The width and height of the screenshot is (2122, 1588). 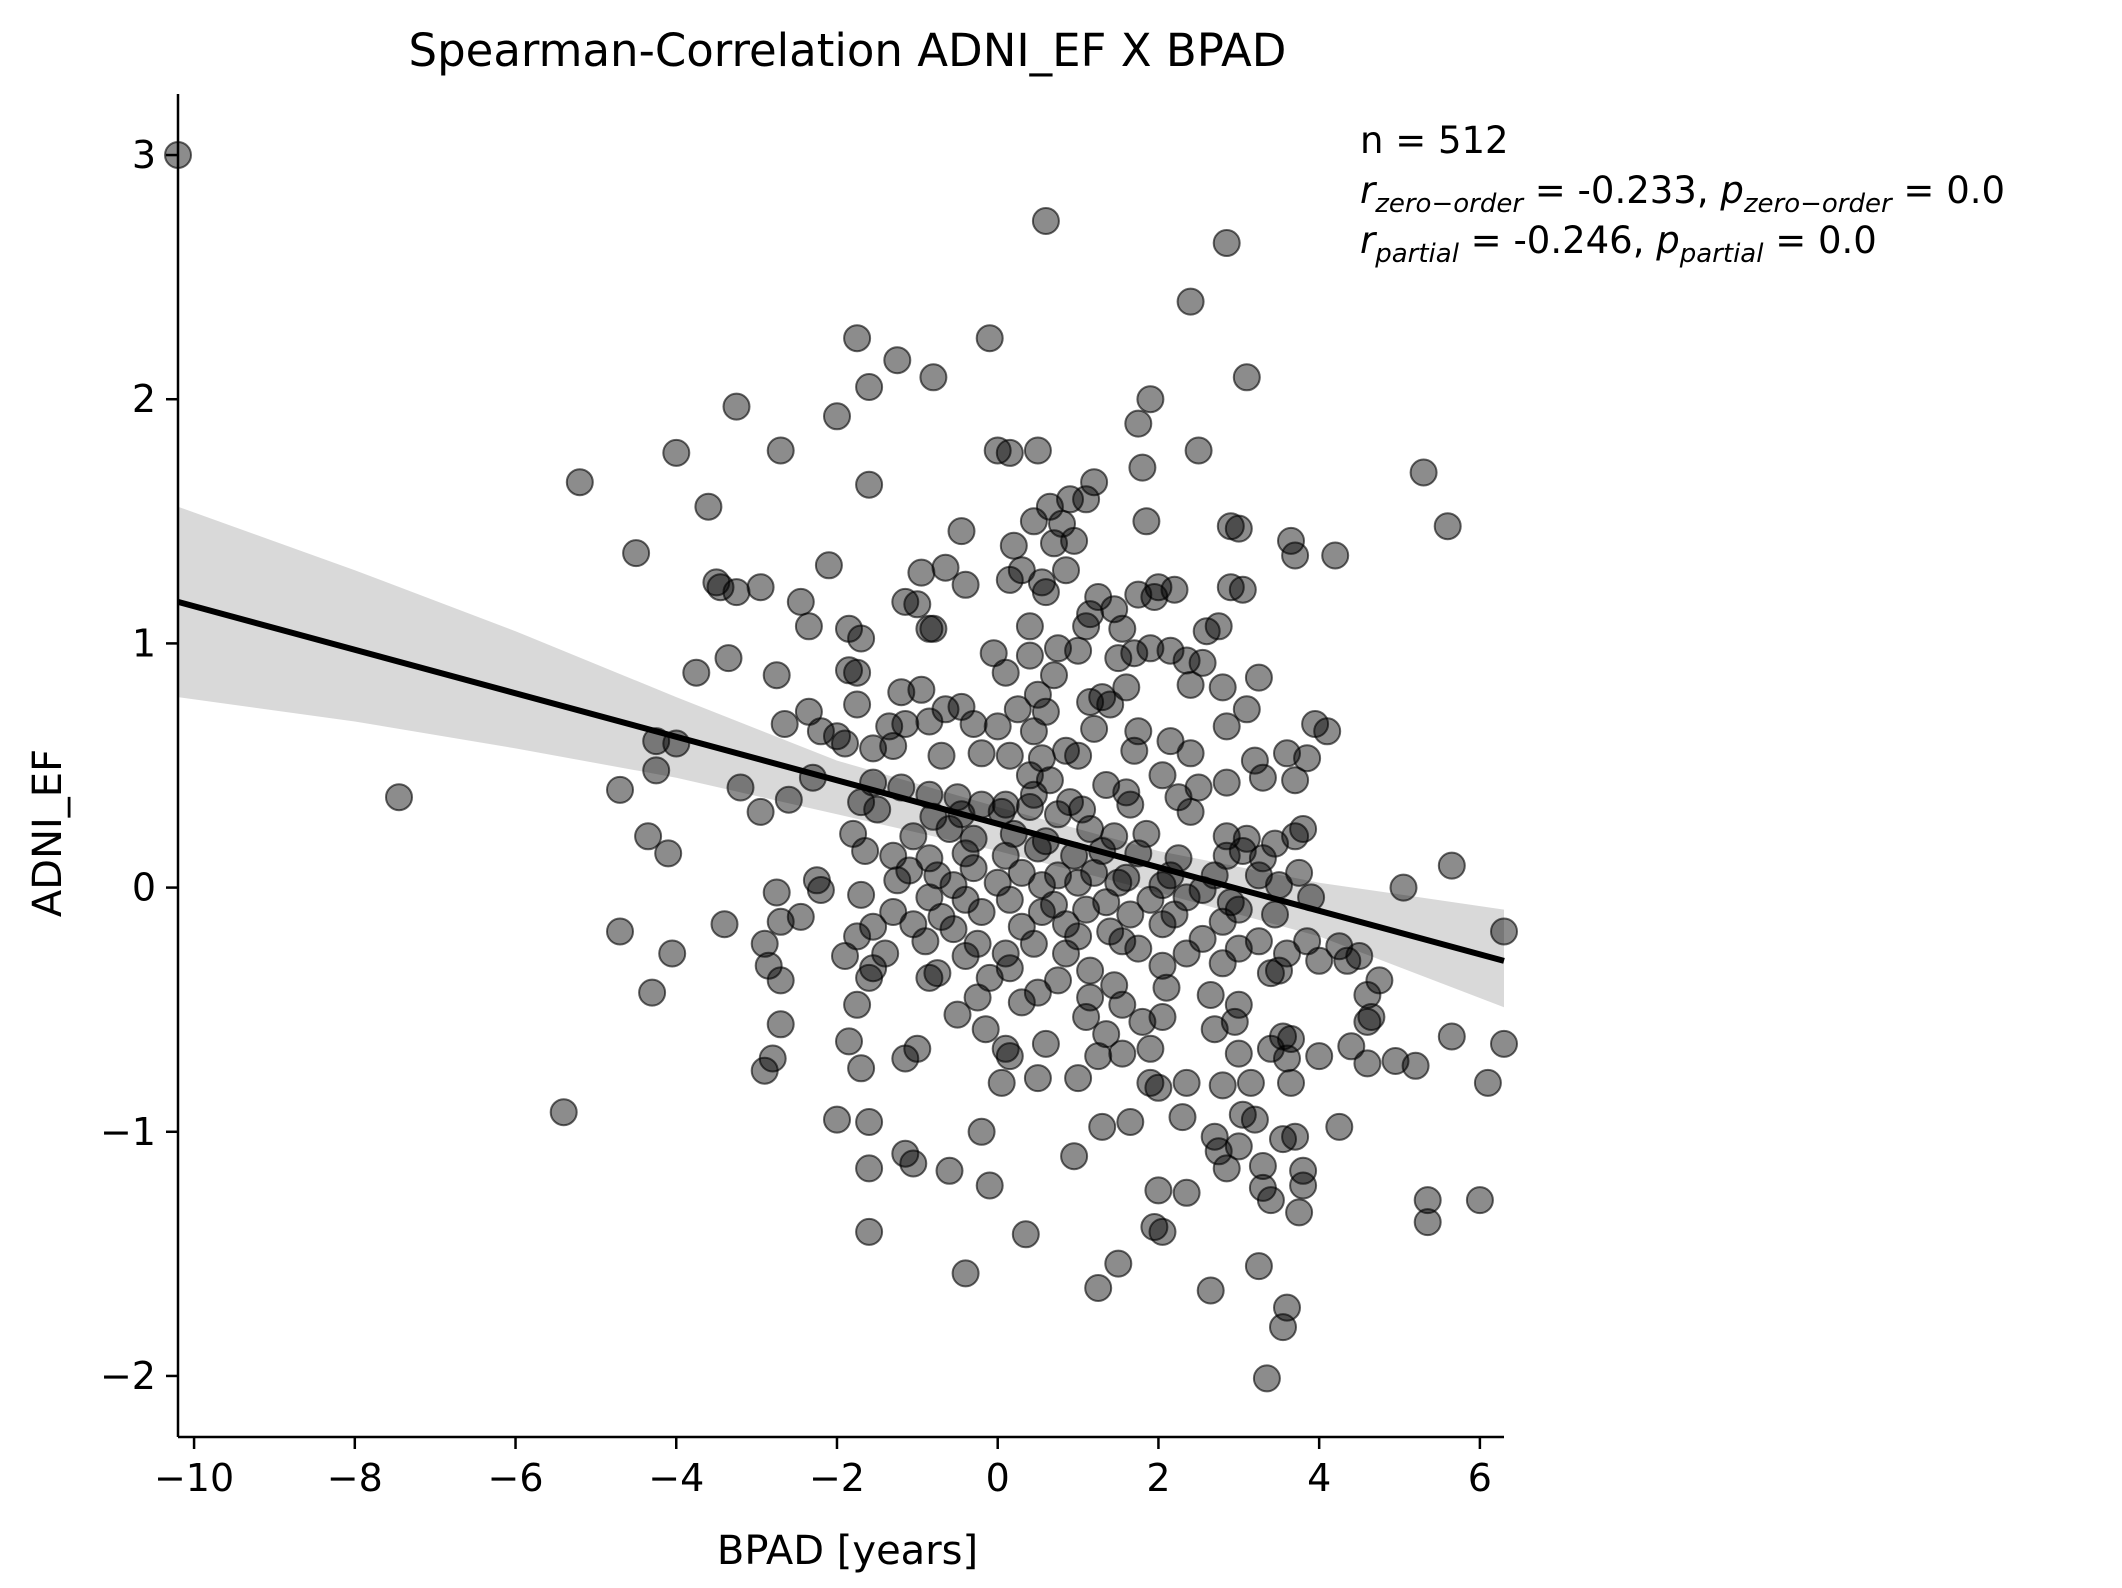 What do you see at coordinates (847, 1551) in the screenshot?
I see `x-axis-label: BPAD [years]` at bounding box center [847, 1551].